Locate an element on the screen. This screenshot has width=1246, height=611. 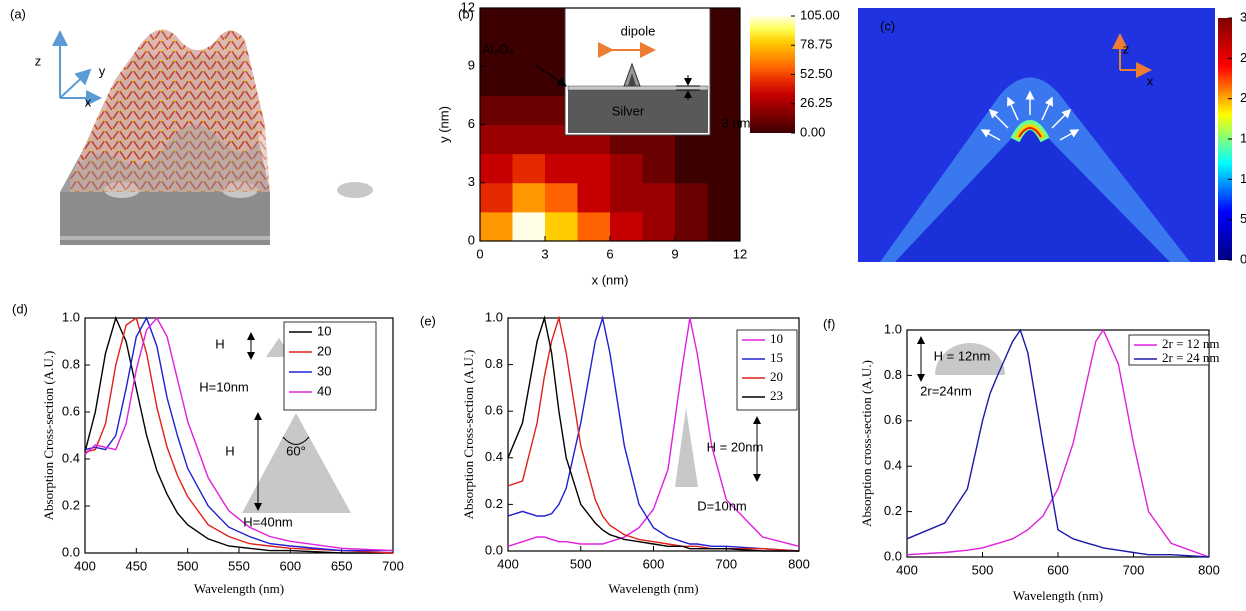
x-tick-label: 700 is located at coordinates (393, 565).